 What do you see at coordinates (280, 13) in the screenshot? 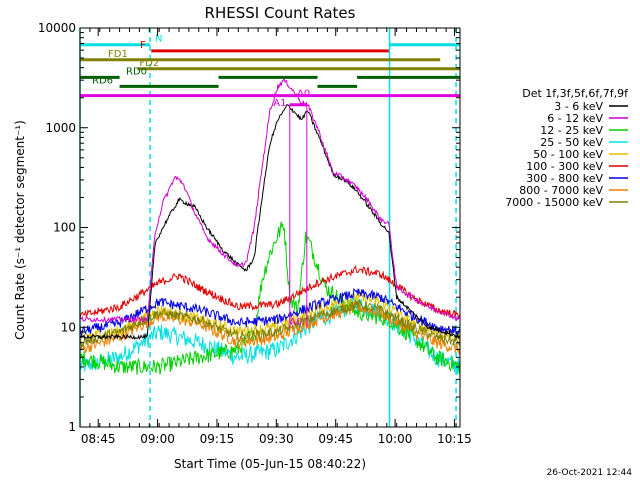
I see `chart-title: RHESSI Count Rates` at bounding box center [280, 13].